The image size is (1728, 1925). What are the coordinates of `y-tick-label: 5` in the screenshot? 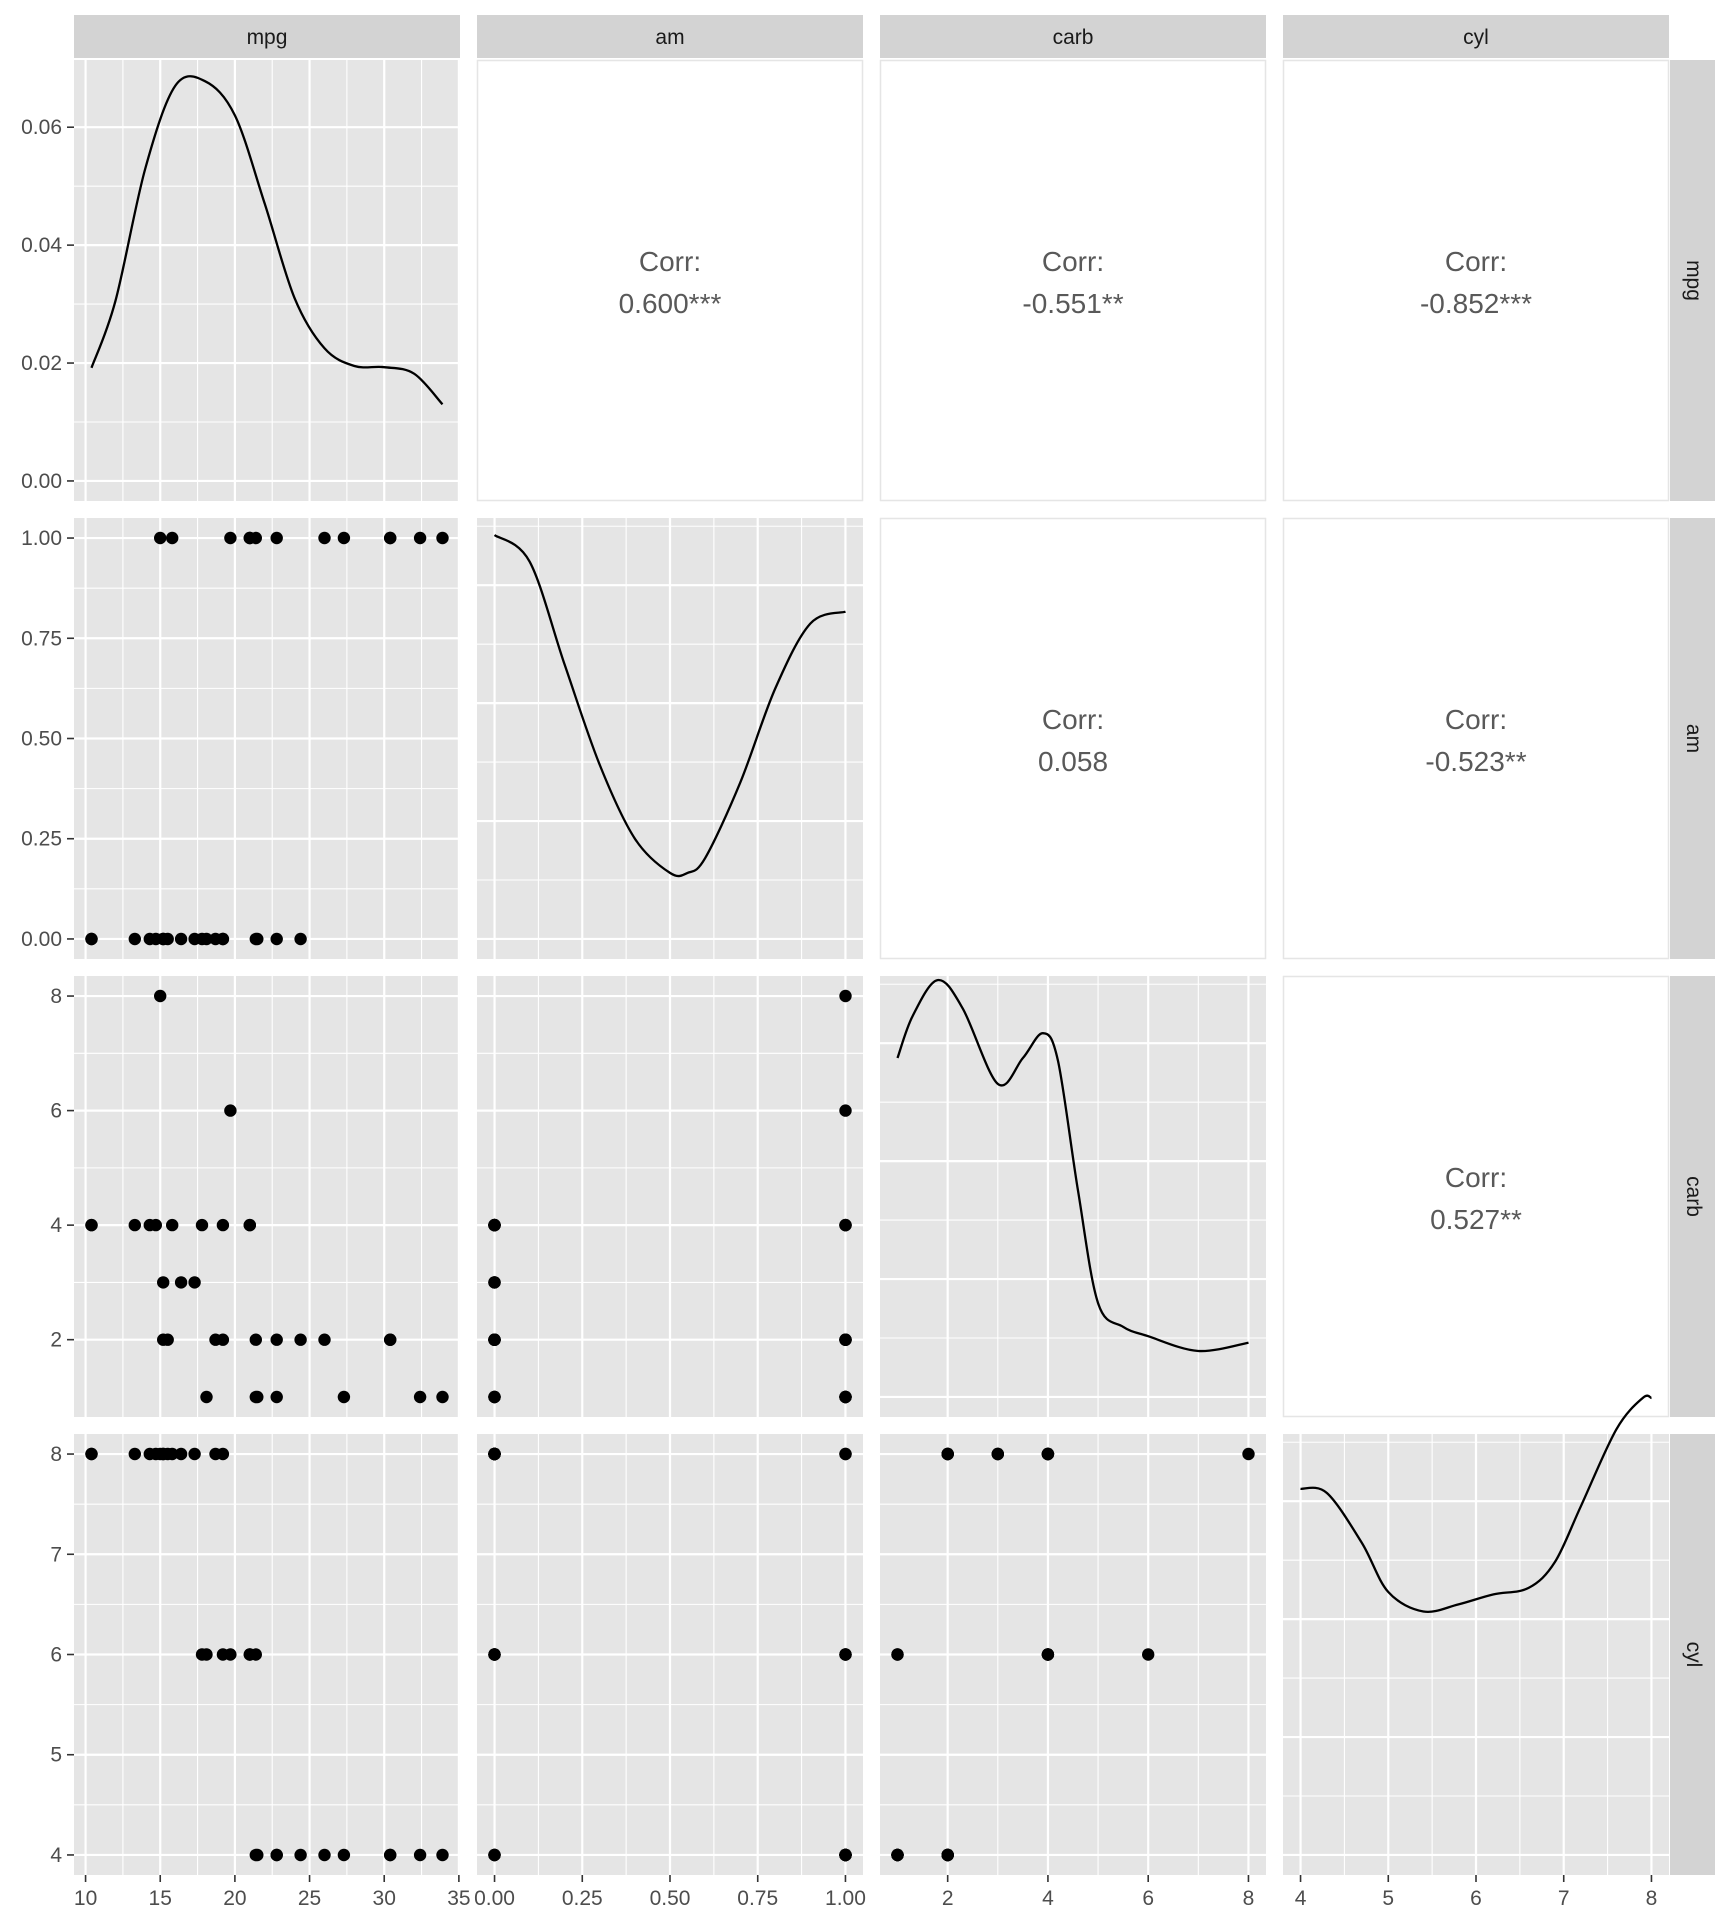 It's located at (56, 1755).